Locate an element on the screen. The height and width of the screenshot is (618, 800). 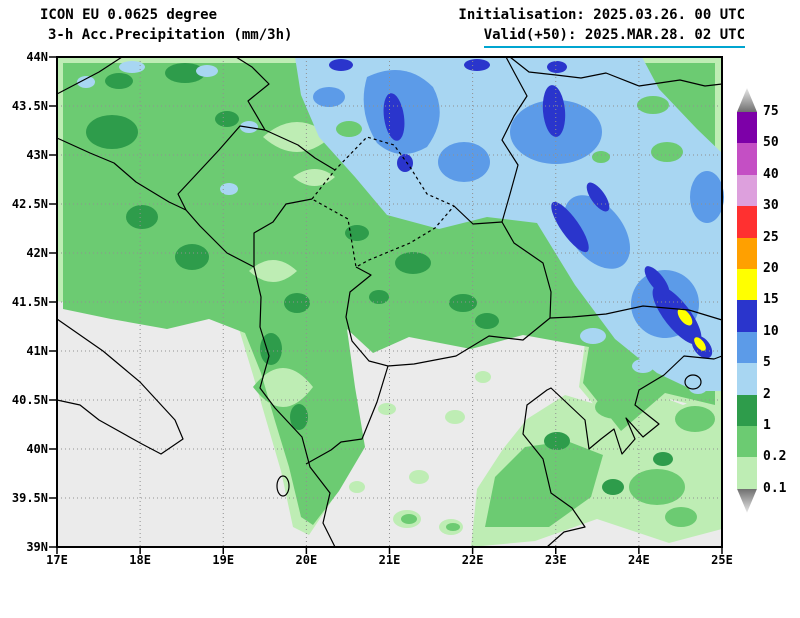
border-serbia-bulgaria is located at coordinates (514, 139).